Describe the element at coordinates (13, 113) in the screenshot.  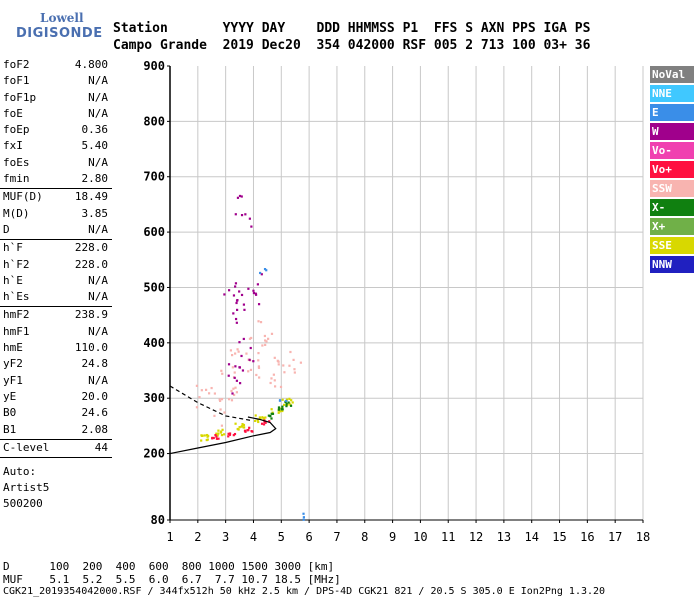
I see `param-name: foE` at that location.